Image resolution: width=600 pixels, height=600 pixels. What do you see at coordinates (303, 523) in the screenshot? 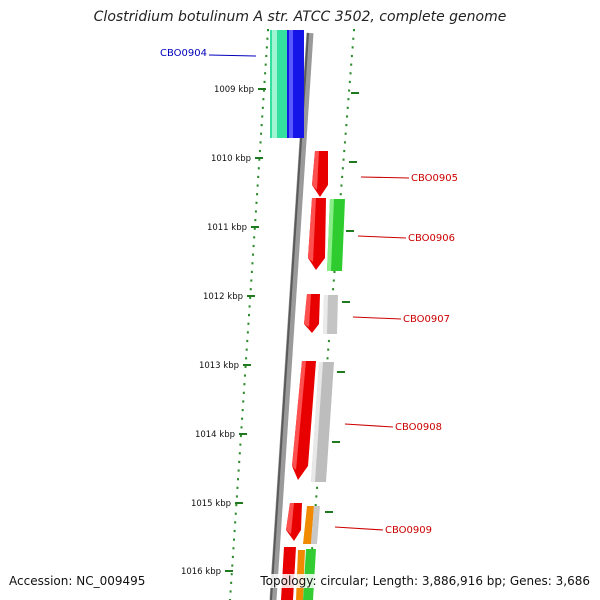
I see `gene-feature-cbo0909` at bounding box center [303, 523].